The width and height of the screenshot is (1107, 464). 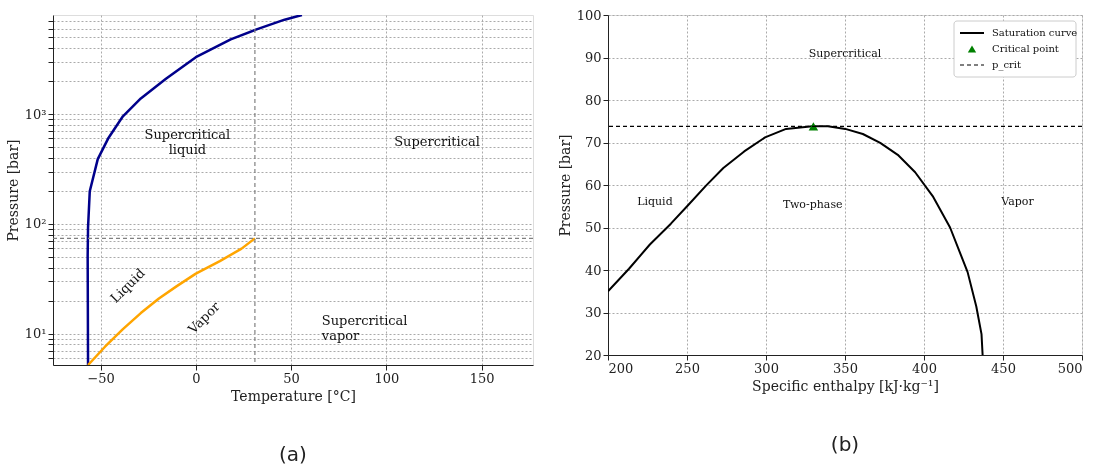 I want to click on y-tick-label: 90, so click(x=593, y=57).